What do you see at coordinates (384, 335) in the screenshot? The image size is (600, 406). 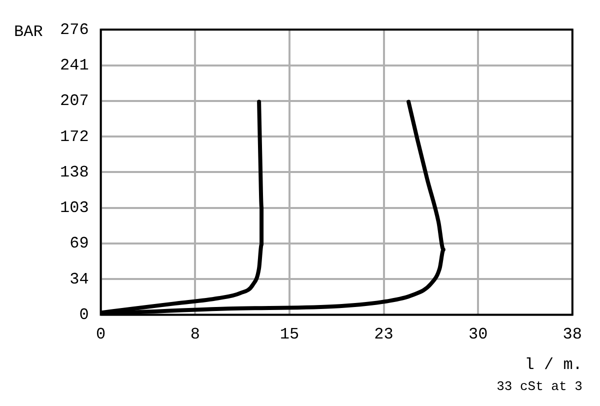 I see `x-tick-label: 23` at bounding box center [384, 335].